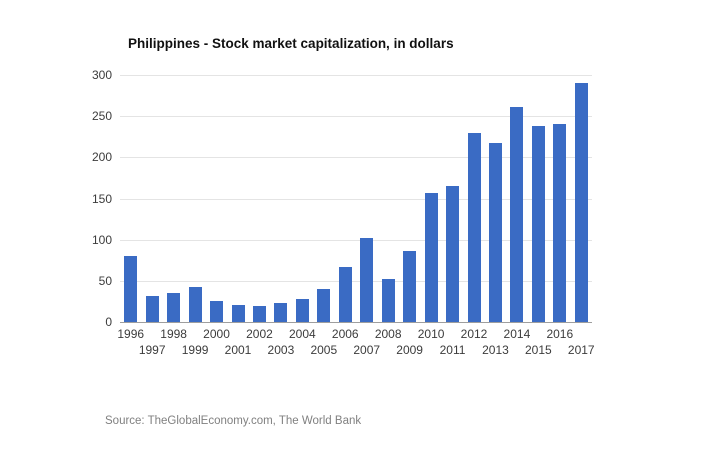  Describe the element at coordinates (517, 214) in the screenshot. I see `bar-2014` at that location.